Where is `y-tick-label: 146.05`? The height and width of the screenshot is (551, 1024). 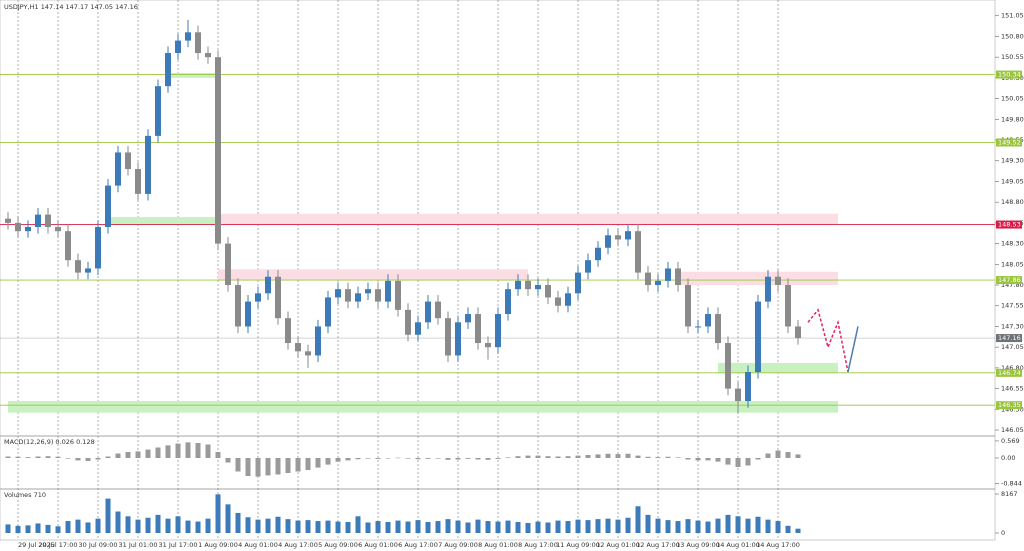
y-tick-label: 146.05 is located at coordinates (1012, 430).